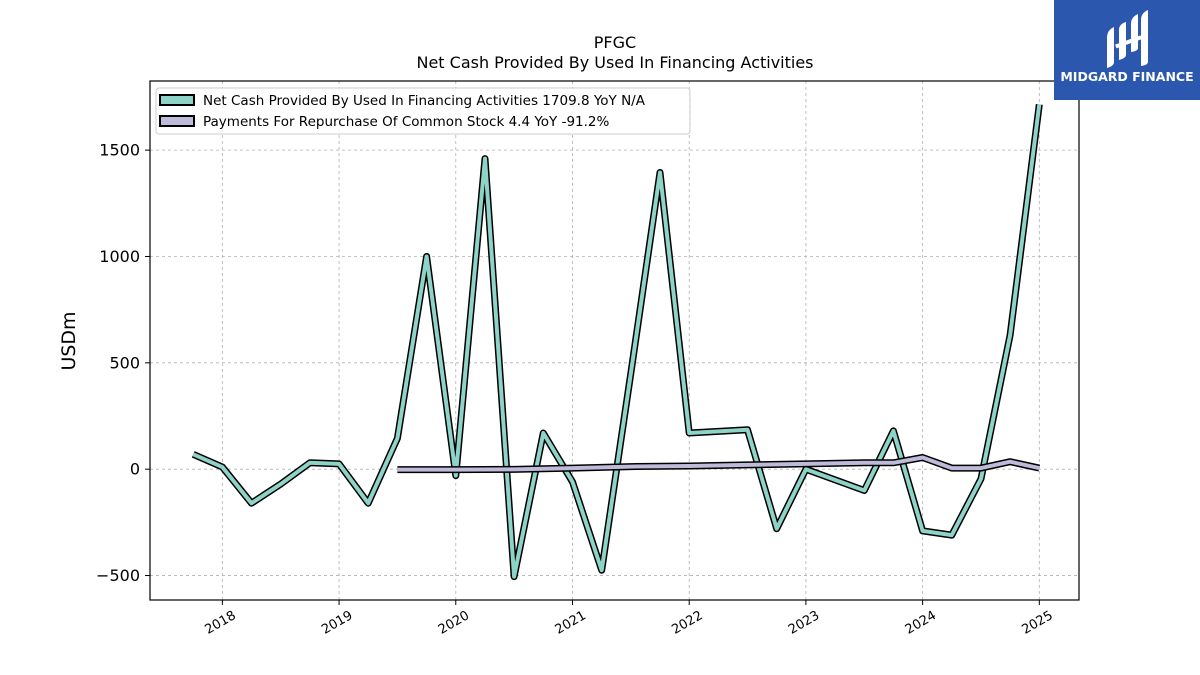 This screenshot has width=1200, height=675. I want to click on y-axis-ticks: −500 0 500 1000 1500, so click(123, 363).